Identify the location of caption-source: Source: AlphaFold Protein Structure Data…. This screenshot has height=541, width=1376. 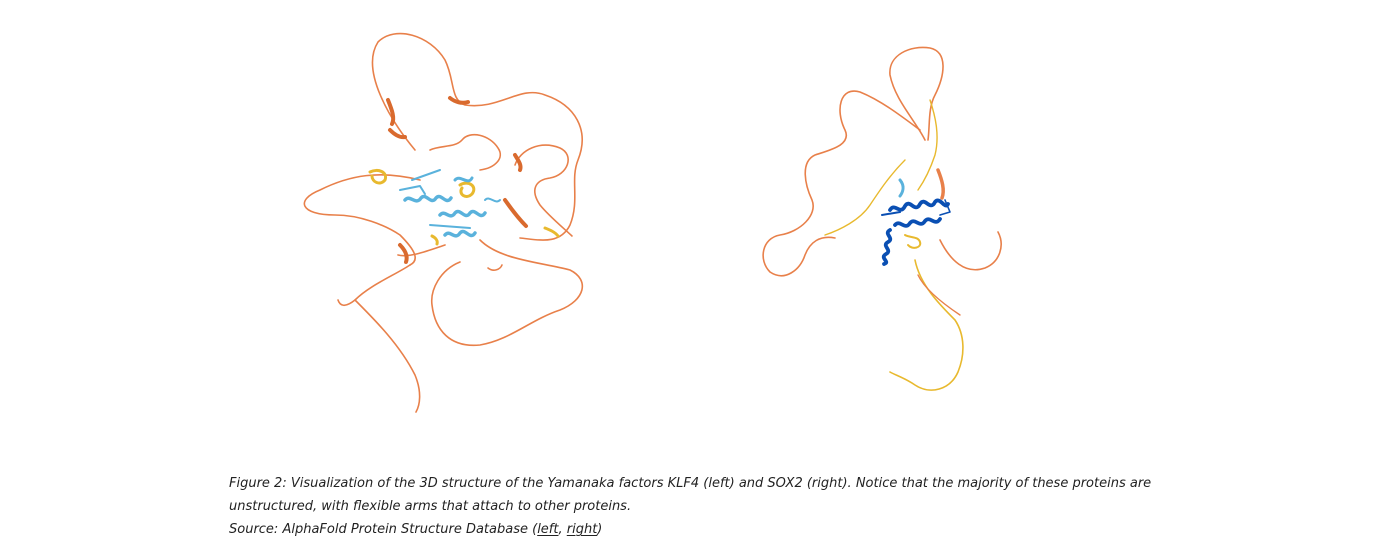
(699, 529).